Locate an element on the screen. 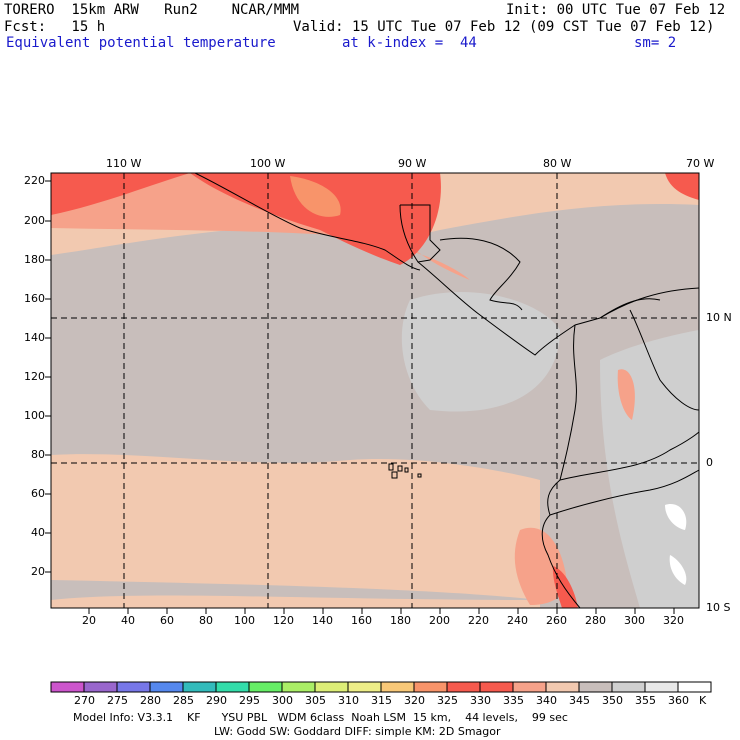 Image resolution: width=740 pixels, height=740 pixels. cbar-label-285: 285 is located at coordinates (183, 700).